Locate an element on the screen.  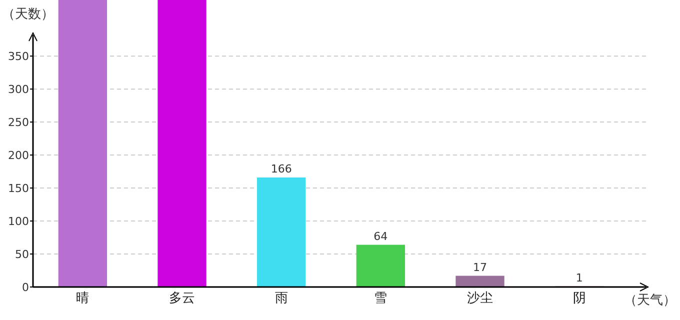
x-tick-label: 阴 is located at coordinates (579, 298).